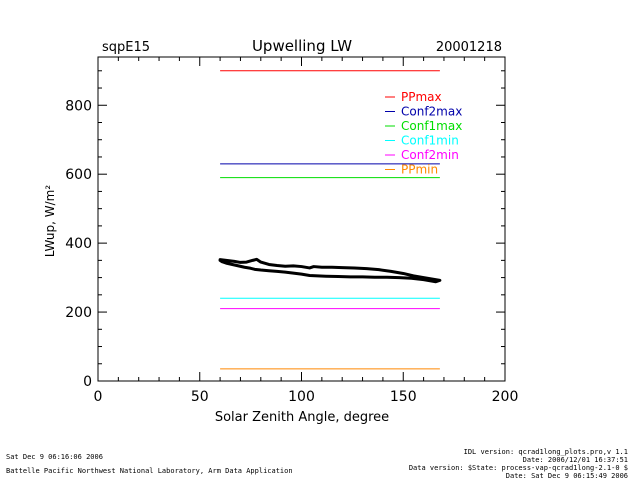  I want to click on x-tick-label: 50, so click(200, 397).